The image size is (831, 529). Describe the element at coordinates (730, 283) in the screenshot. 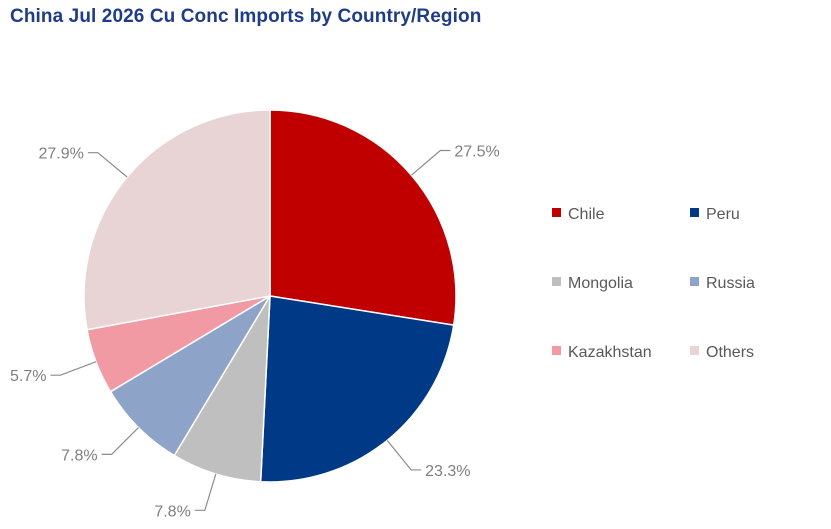

I see `legend-label-russia: Russia` at that location.